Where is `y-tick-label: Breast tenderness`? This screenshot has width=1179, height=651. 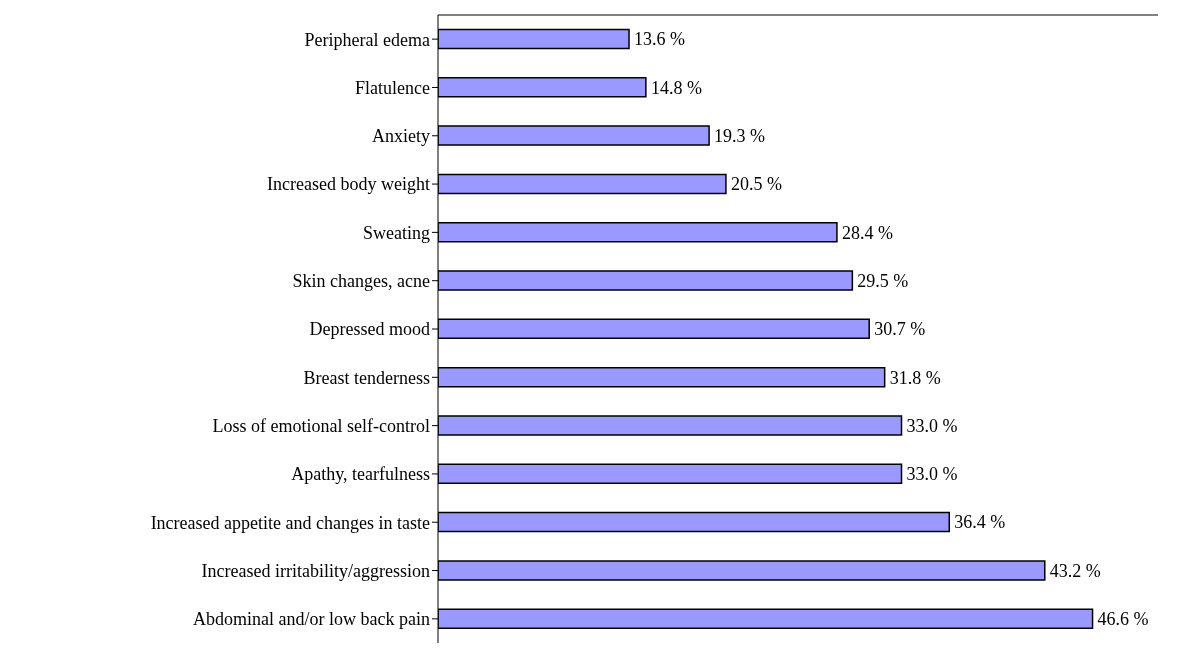
y-tick-label: Breast tenderness is located at coordinates (366, 377).